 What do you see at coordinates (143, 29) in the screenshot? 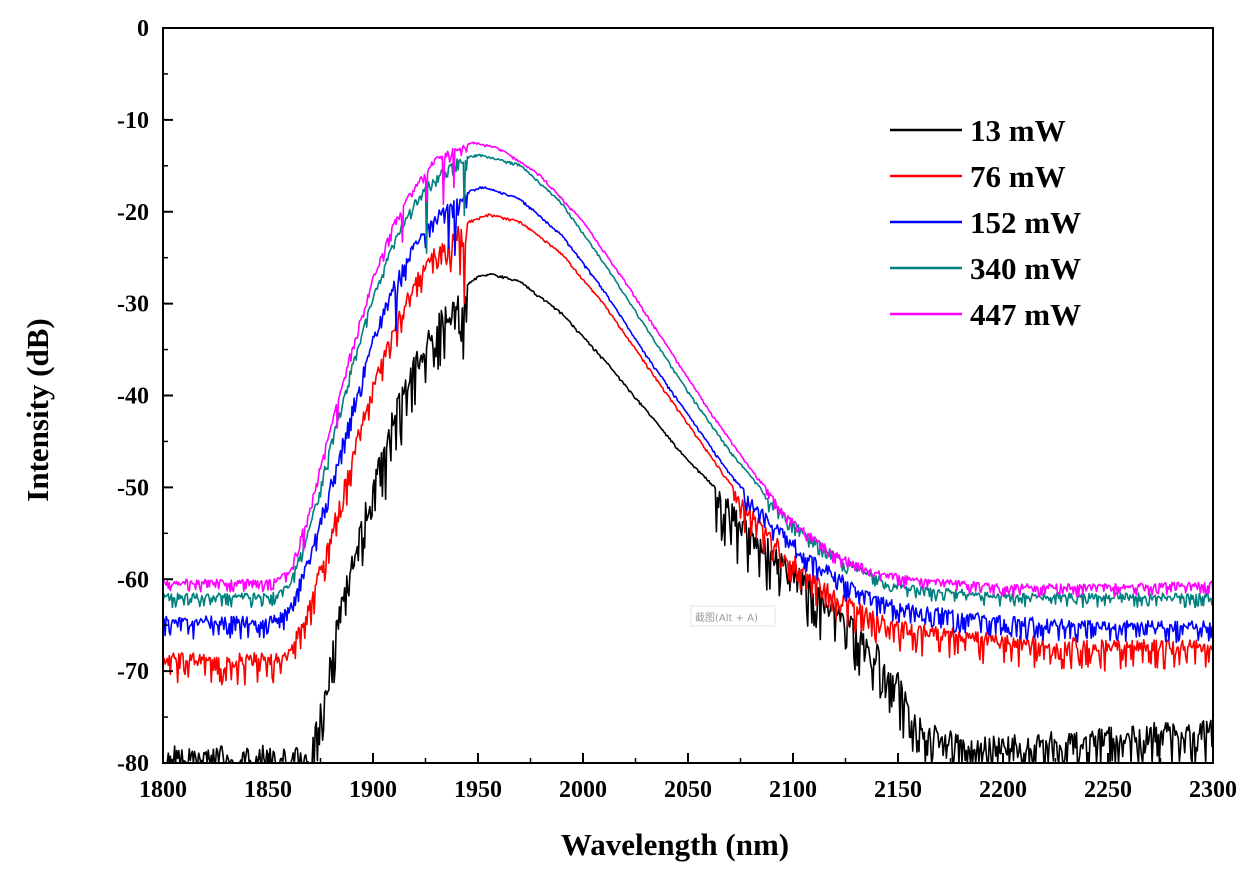
I see `y-tick-label: 0` at bounding box center [143, 29].